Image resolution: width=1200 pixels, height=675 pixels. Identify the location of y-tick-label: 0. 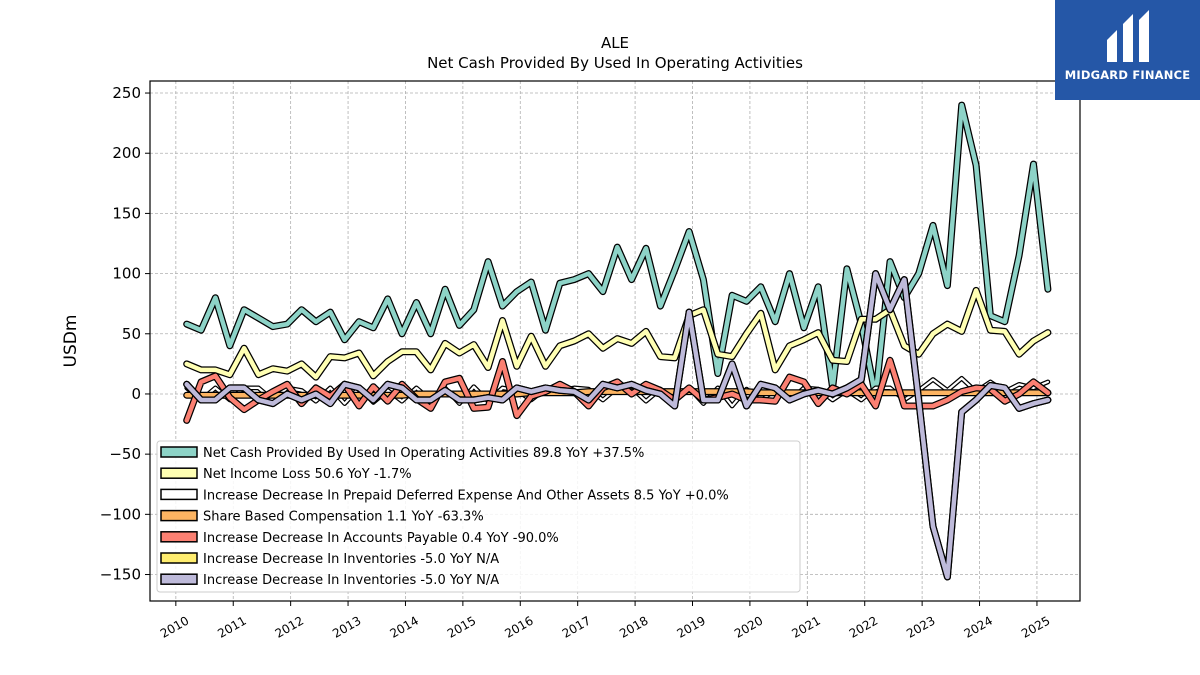
(136, 394).